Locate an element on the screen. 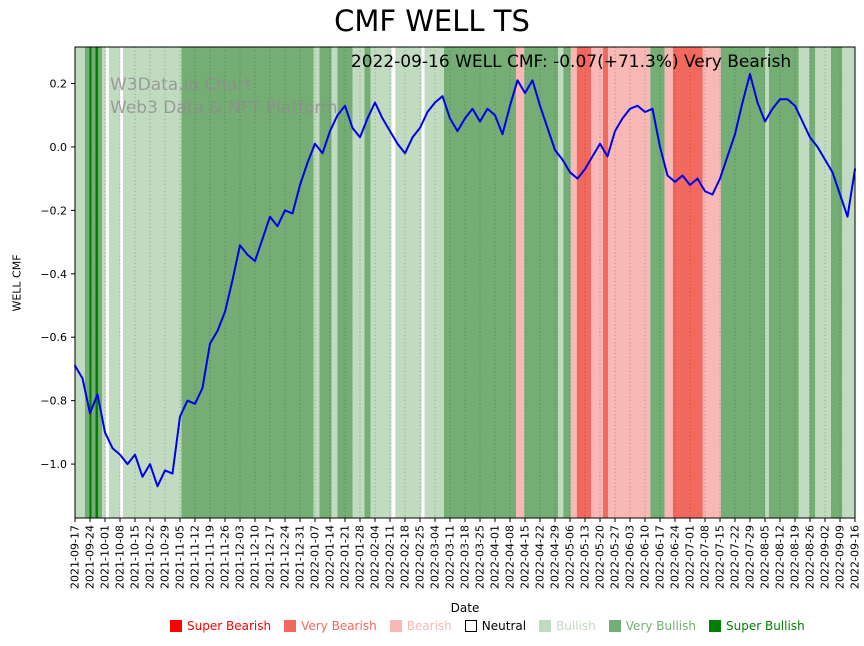 Image resolution: width=864 pixels, height=646 pixels. legend-label: Bullish is located at coordinates (576, 626).